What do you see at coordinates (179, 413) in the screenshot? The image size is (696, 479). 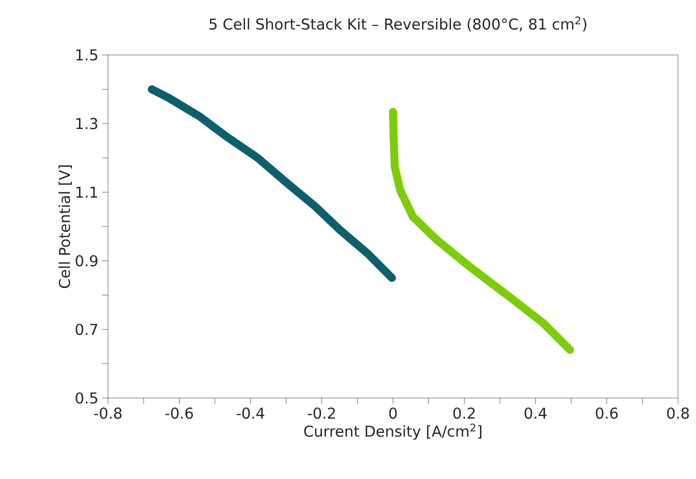 I see `x-tick-label: -0.6` at bounding box center [179, 413].